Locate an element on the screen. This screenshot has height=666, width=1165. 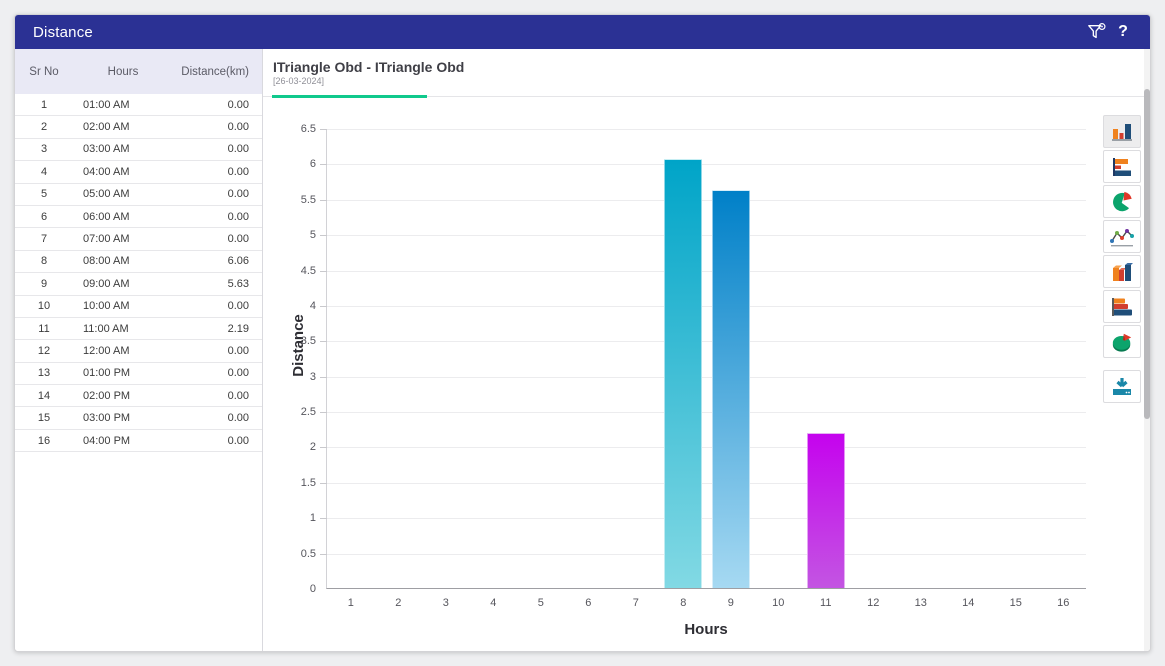
y-axis-label: 1.5 is located at coordinates (308, 482).